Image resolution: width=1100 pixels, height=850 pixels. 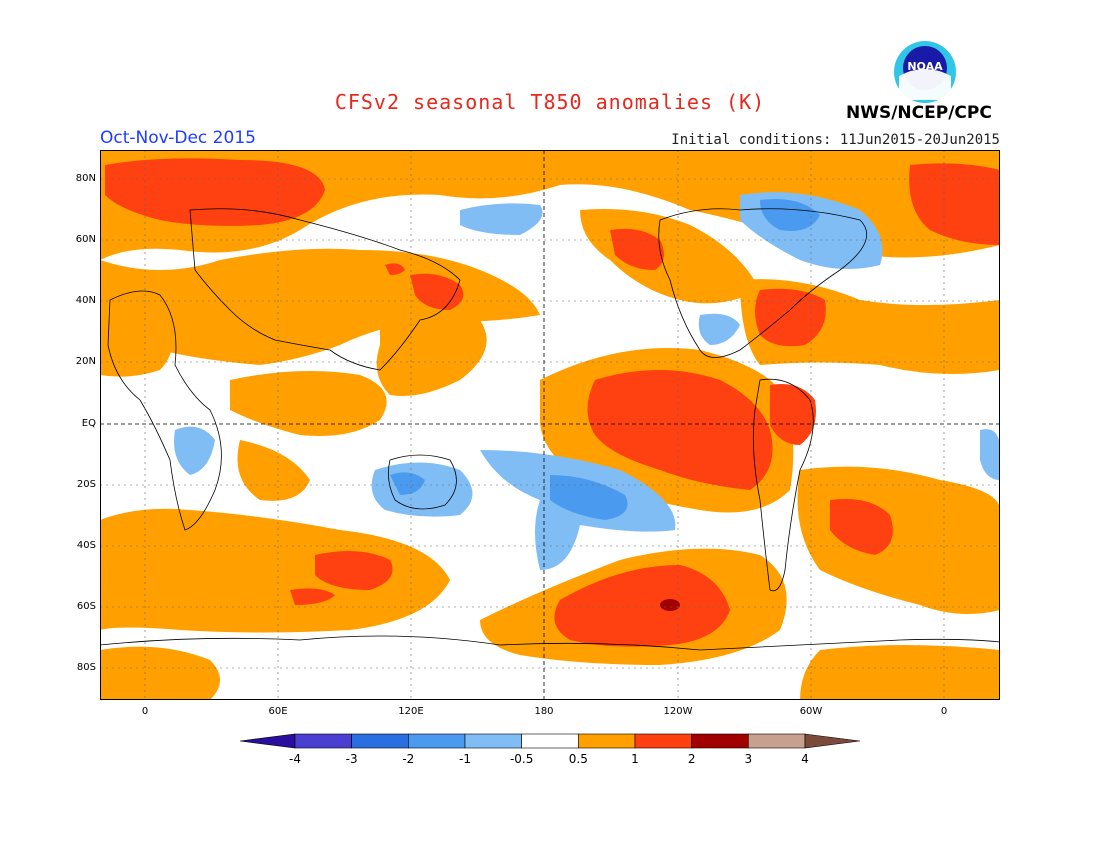 I want to click on colorbar-label: -2, so click(x=408, y=759).